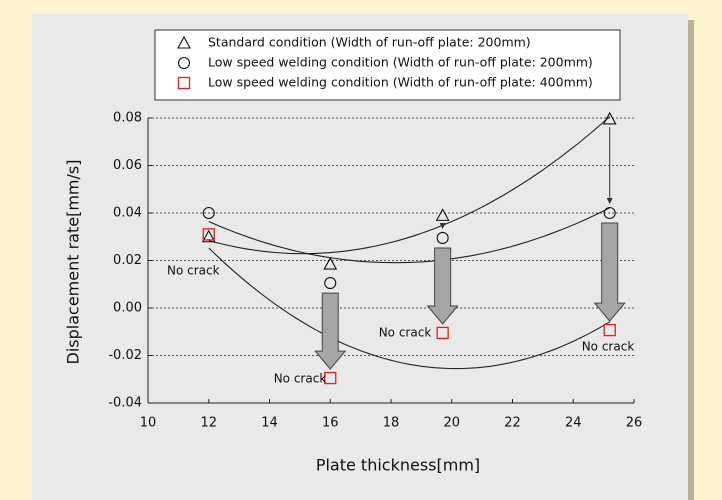 Image resolution: width=722 pixels, height=500 pixels. I want to click on x-tick-label: 22, so click(512, 423).